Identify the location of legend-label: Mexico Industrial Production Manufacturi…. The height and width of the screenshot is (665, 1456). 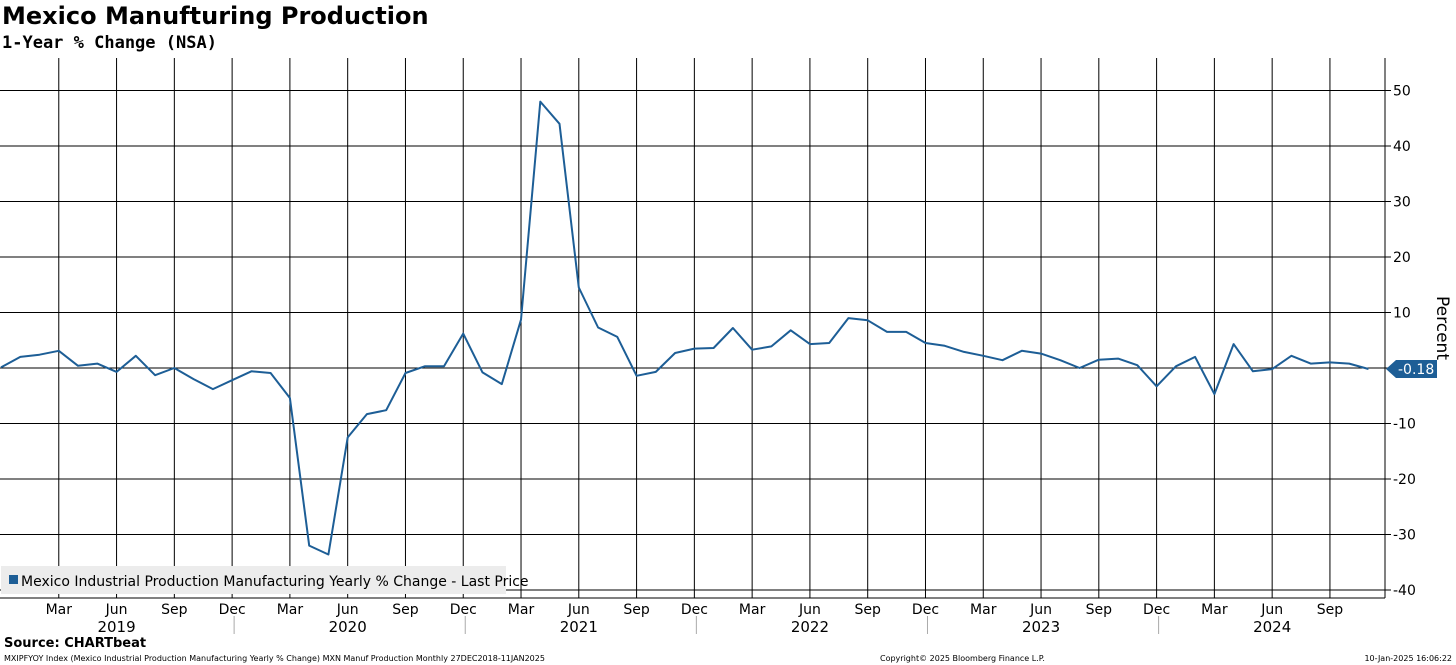
(275, 582).